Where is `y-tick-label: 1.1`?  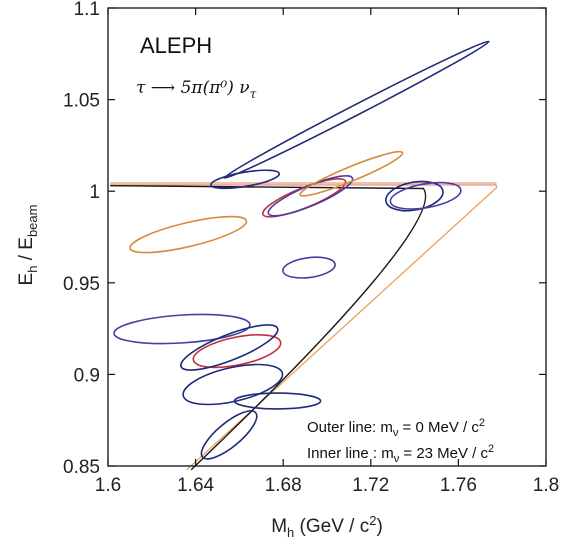 y-tick-label: 1.1 is located at coordinates (87, 10).